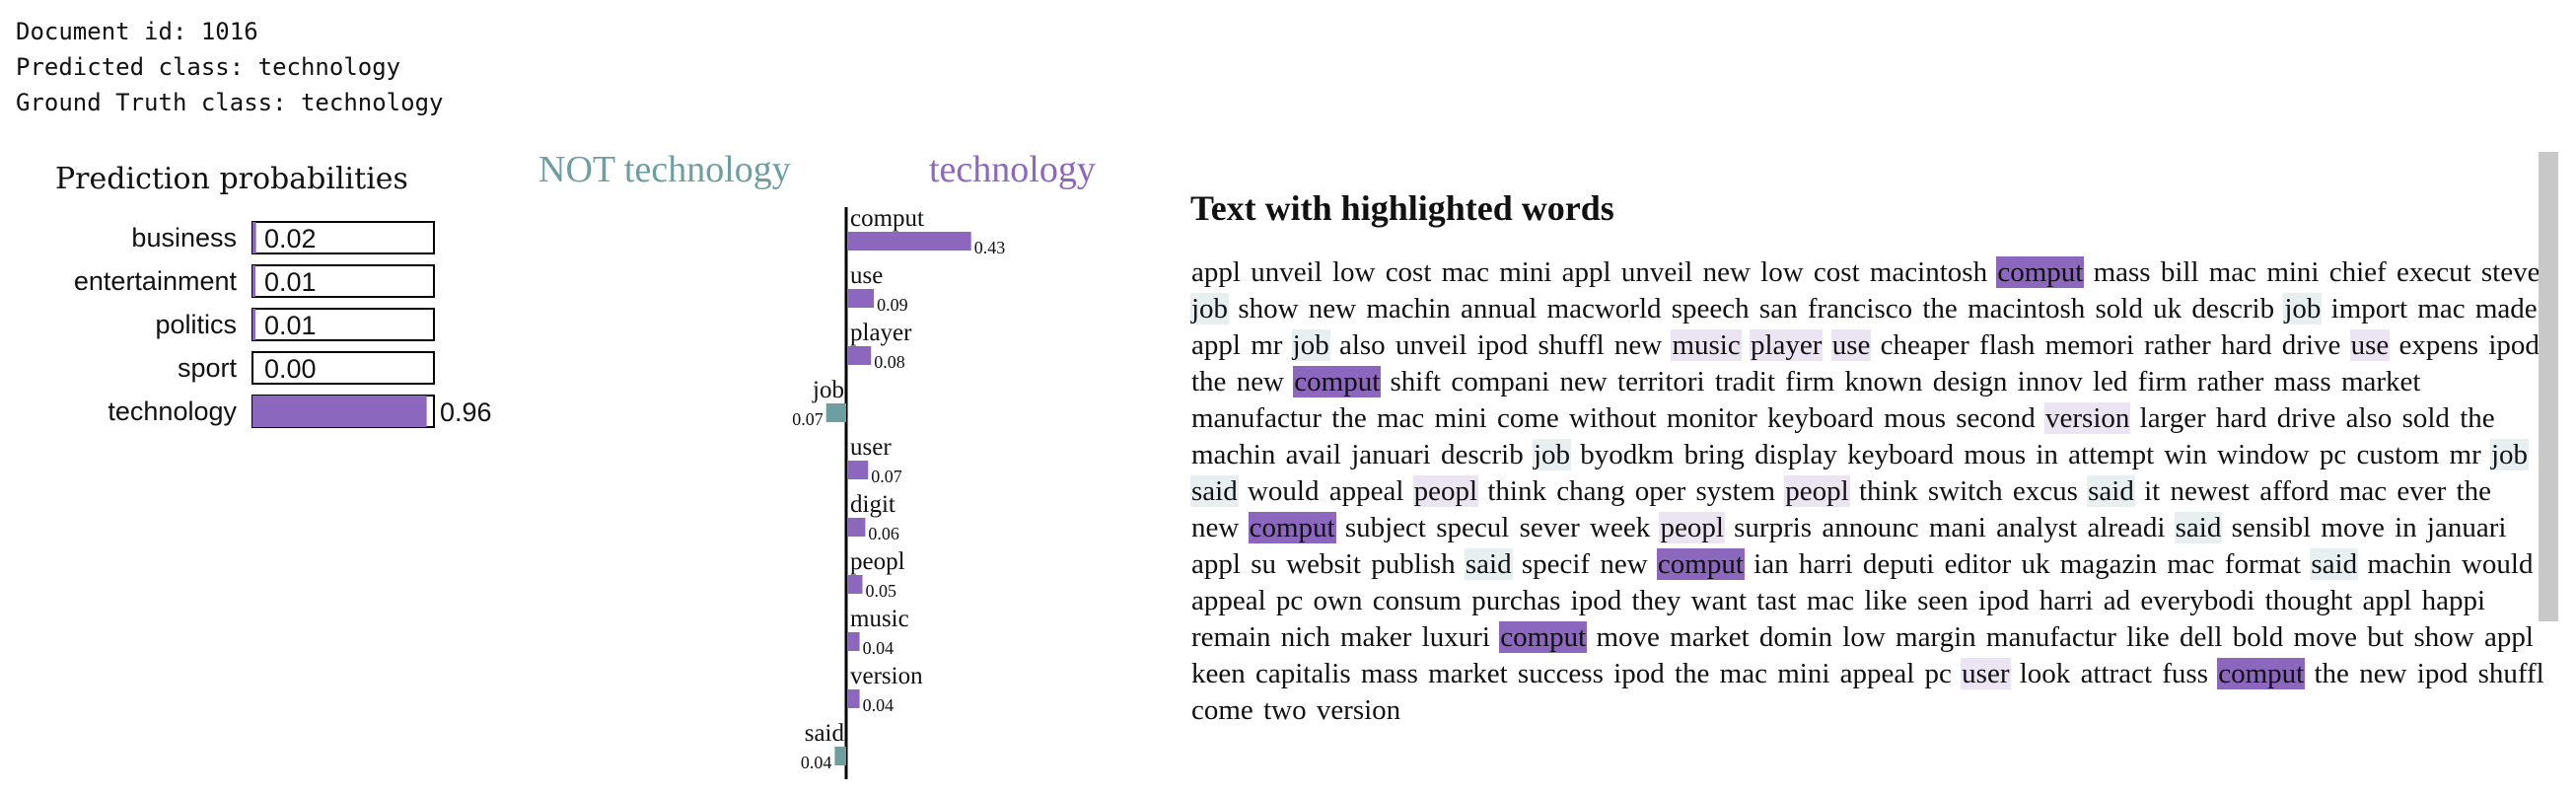  I want to click on highlighted-word: player, so click(1787, 345).